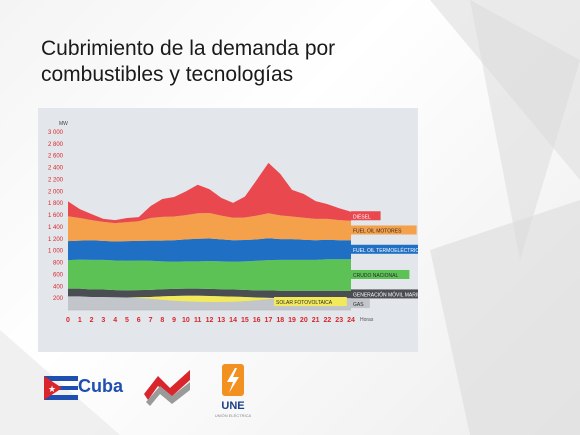 The width and height of the screenshot is (580, 435). What do you see at coordinates (269, 320) in the screenshot?
I see `x-tick-label: 17` at bounding box center [269, 320].